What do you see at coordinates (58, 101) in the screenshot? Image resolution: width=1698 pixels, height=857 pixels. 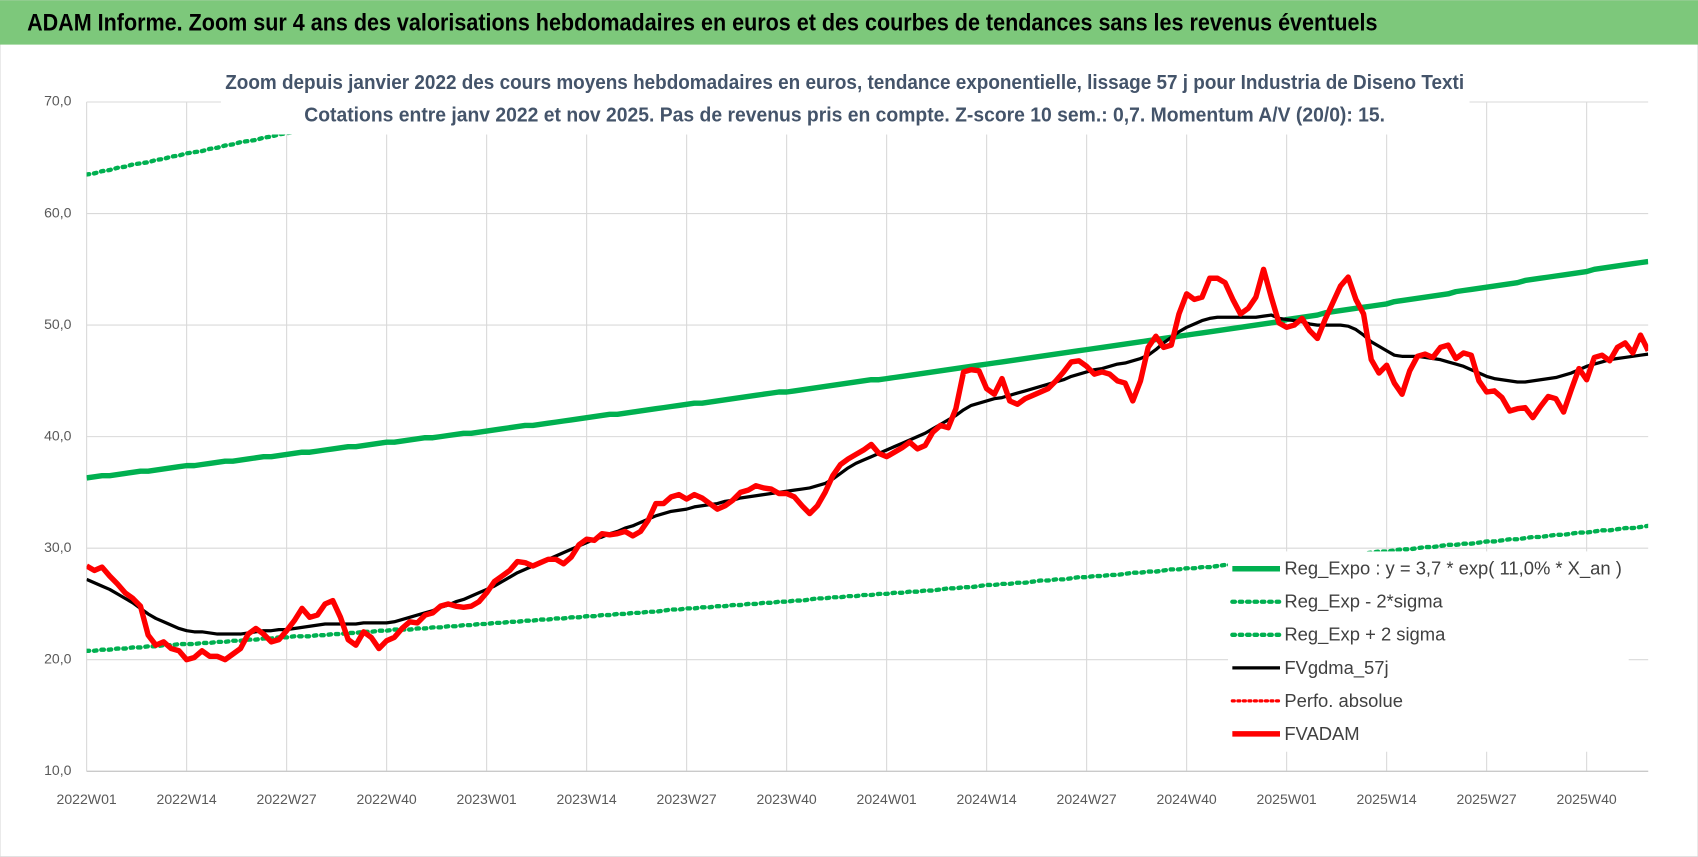 I see `y-tick-label: 70,0` at bounding box center [58, 101].